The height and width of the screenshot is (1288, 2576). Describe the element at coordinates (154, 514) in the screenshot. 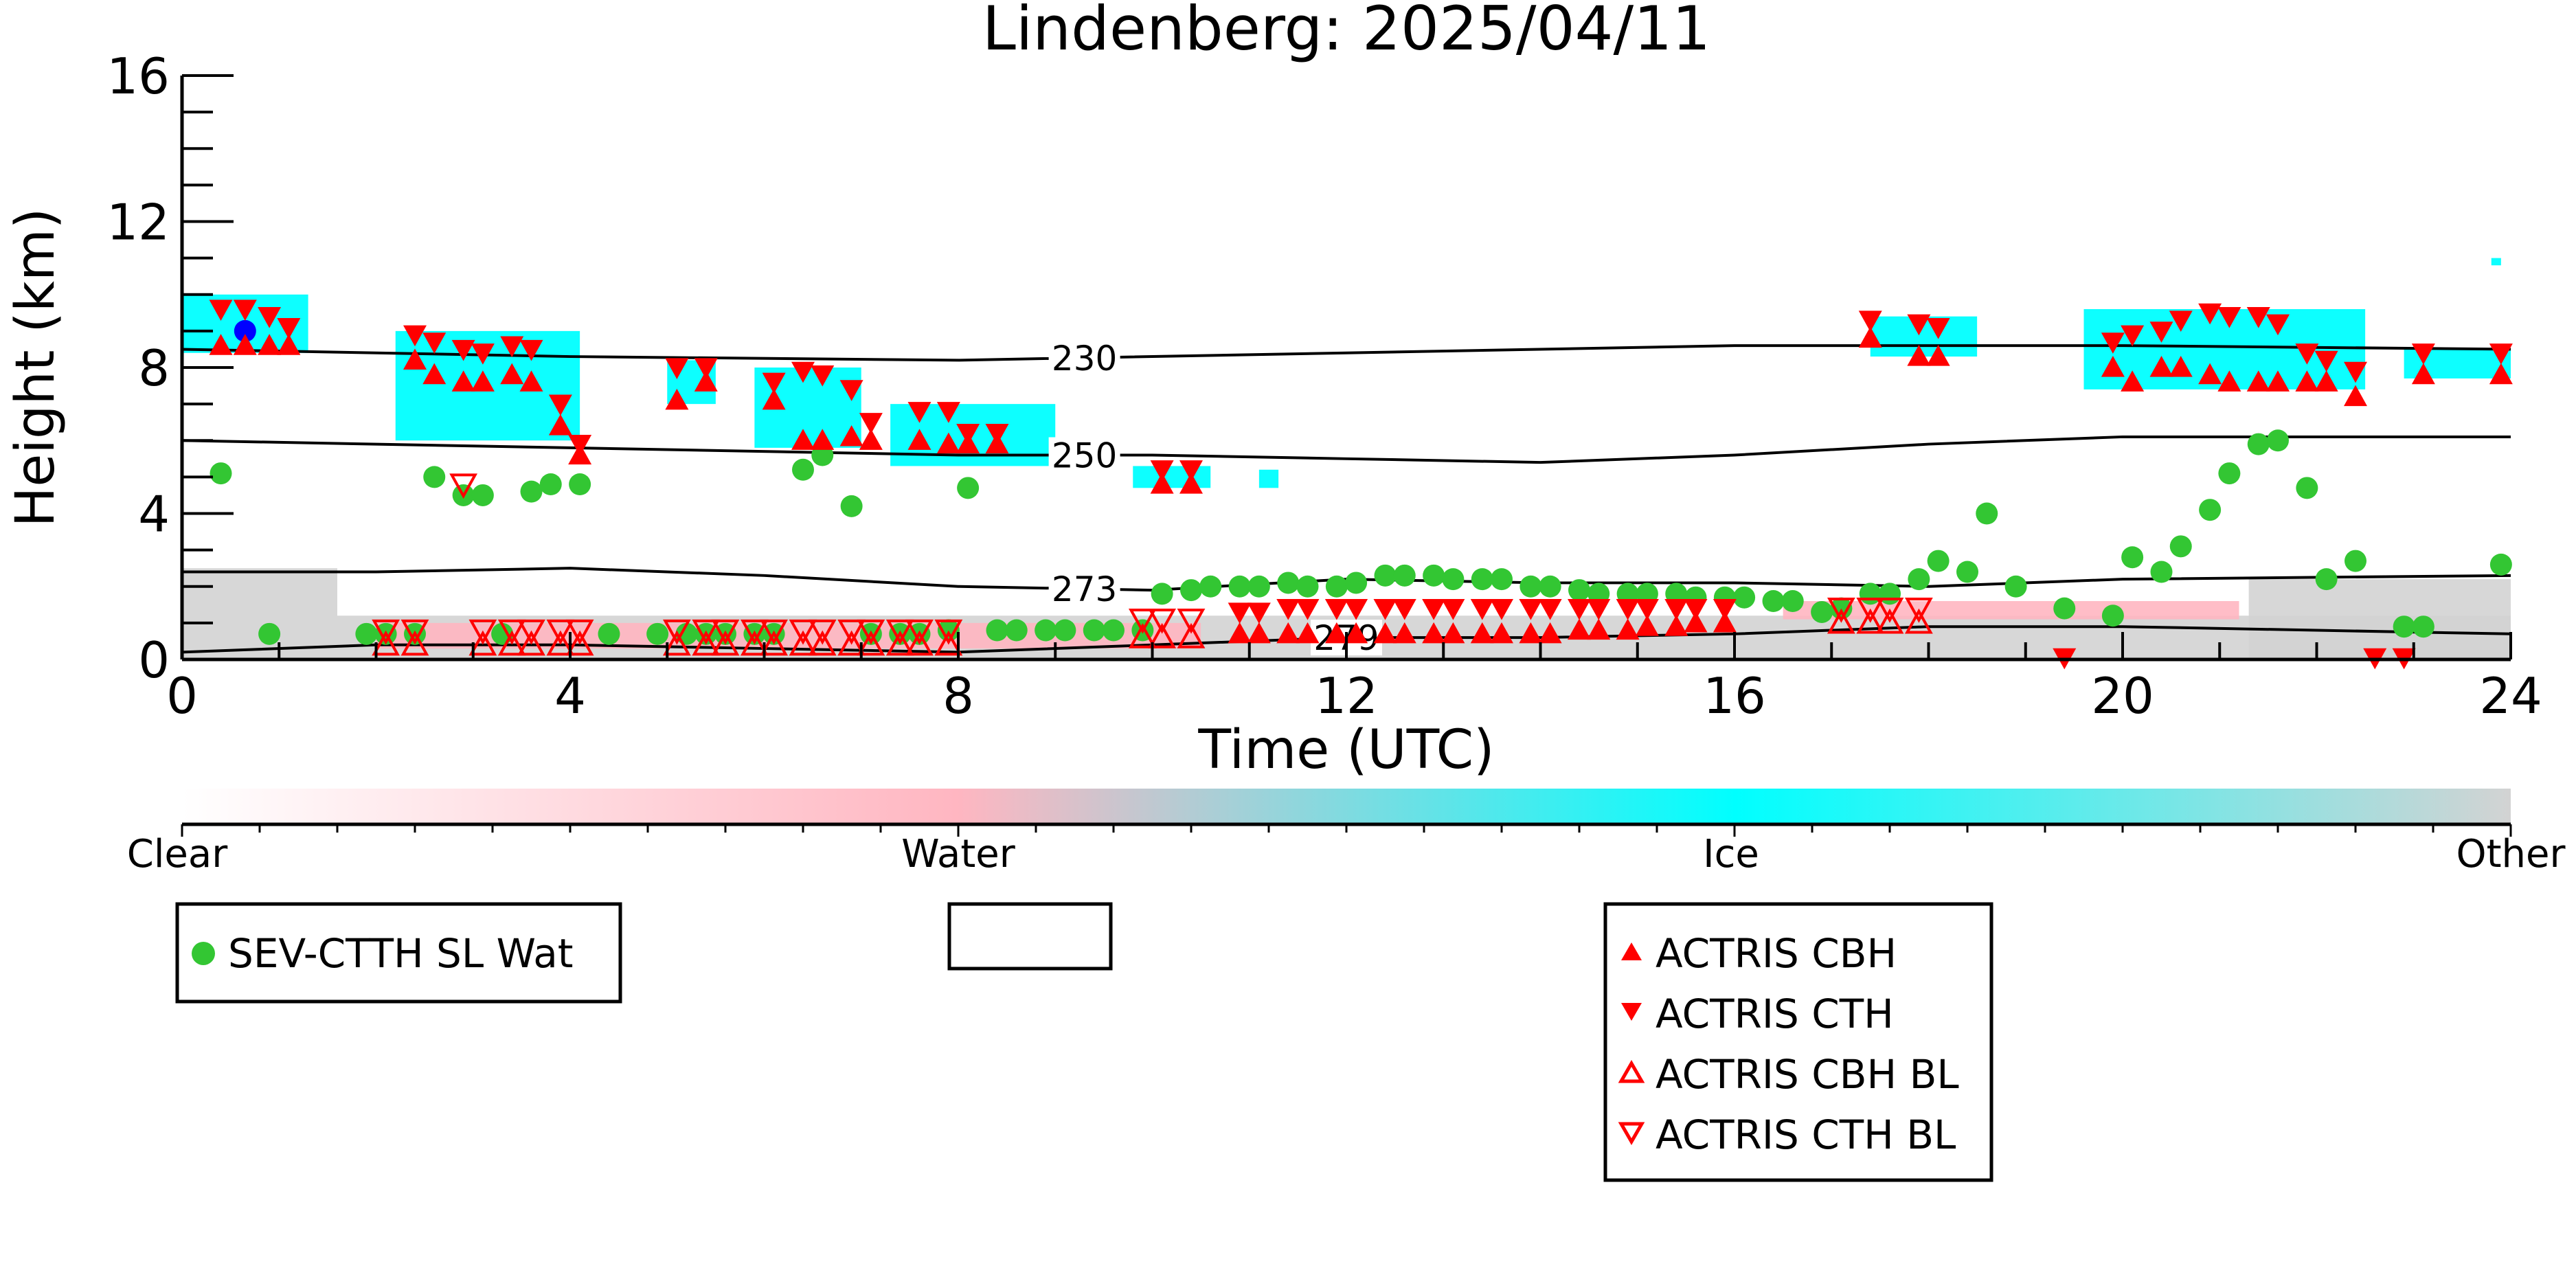

I see `y-tick-label: 4` at that location.